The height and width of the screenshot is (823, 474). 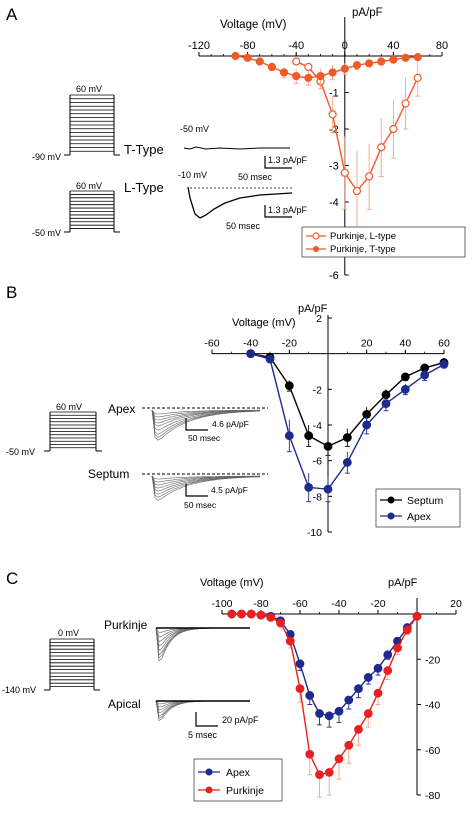 I want to click on l-type-trace, so click(x=240, y=202).